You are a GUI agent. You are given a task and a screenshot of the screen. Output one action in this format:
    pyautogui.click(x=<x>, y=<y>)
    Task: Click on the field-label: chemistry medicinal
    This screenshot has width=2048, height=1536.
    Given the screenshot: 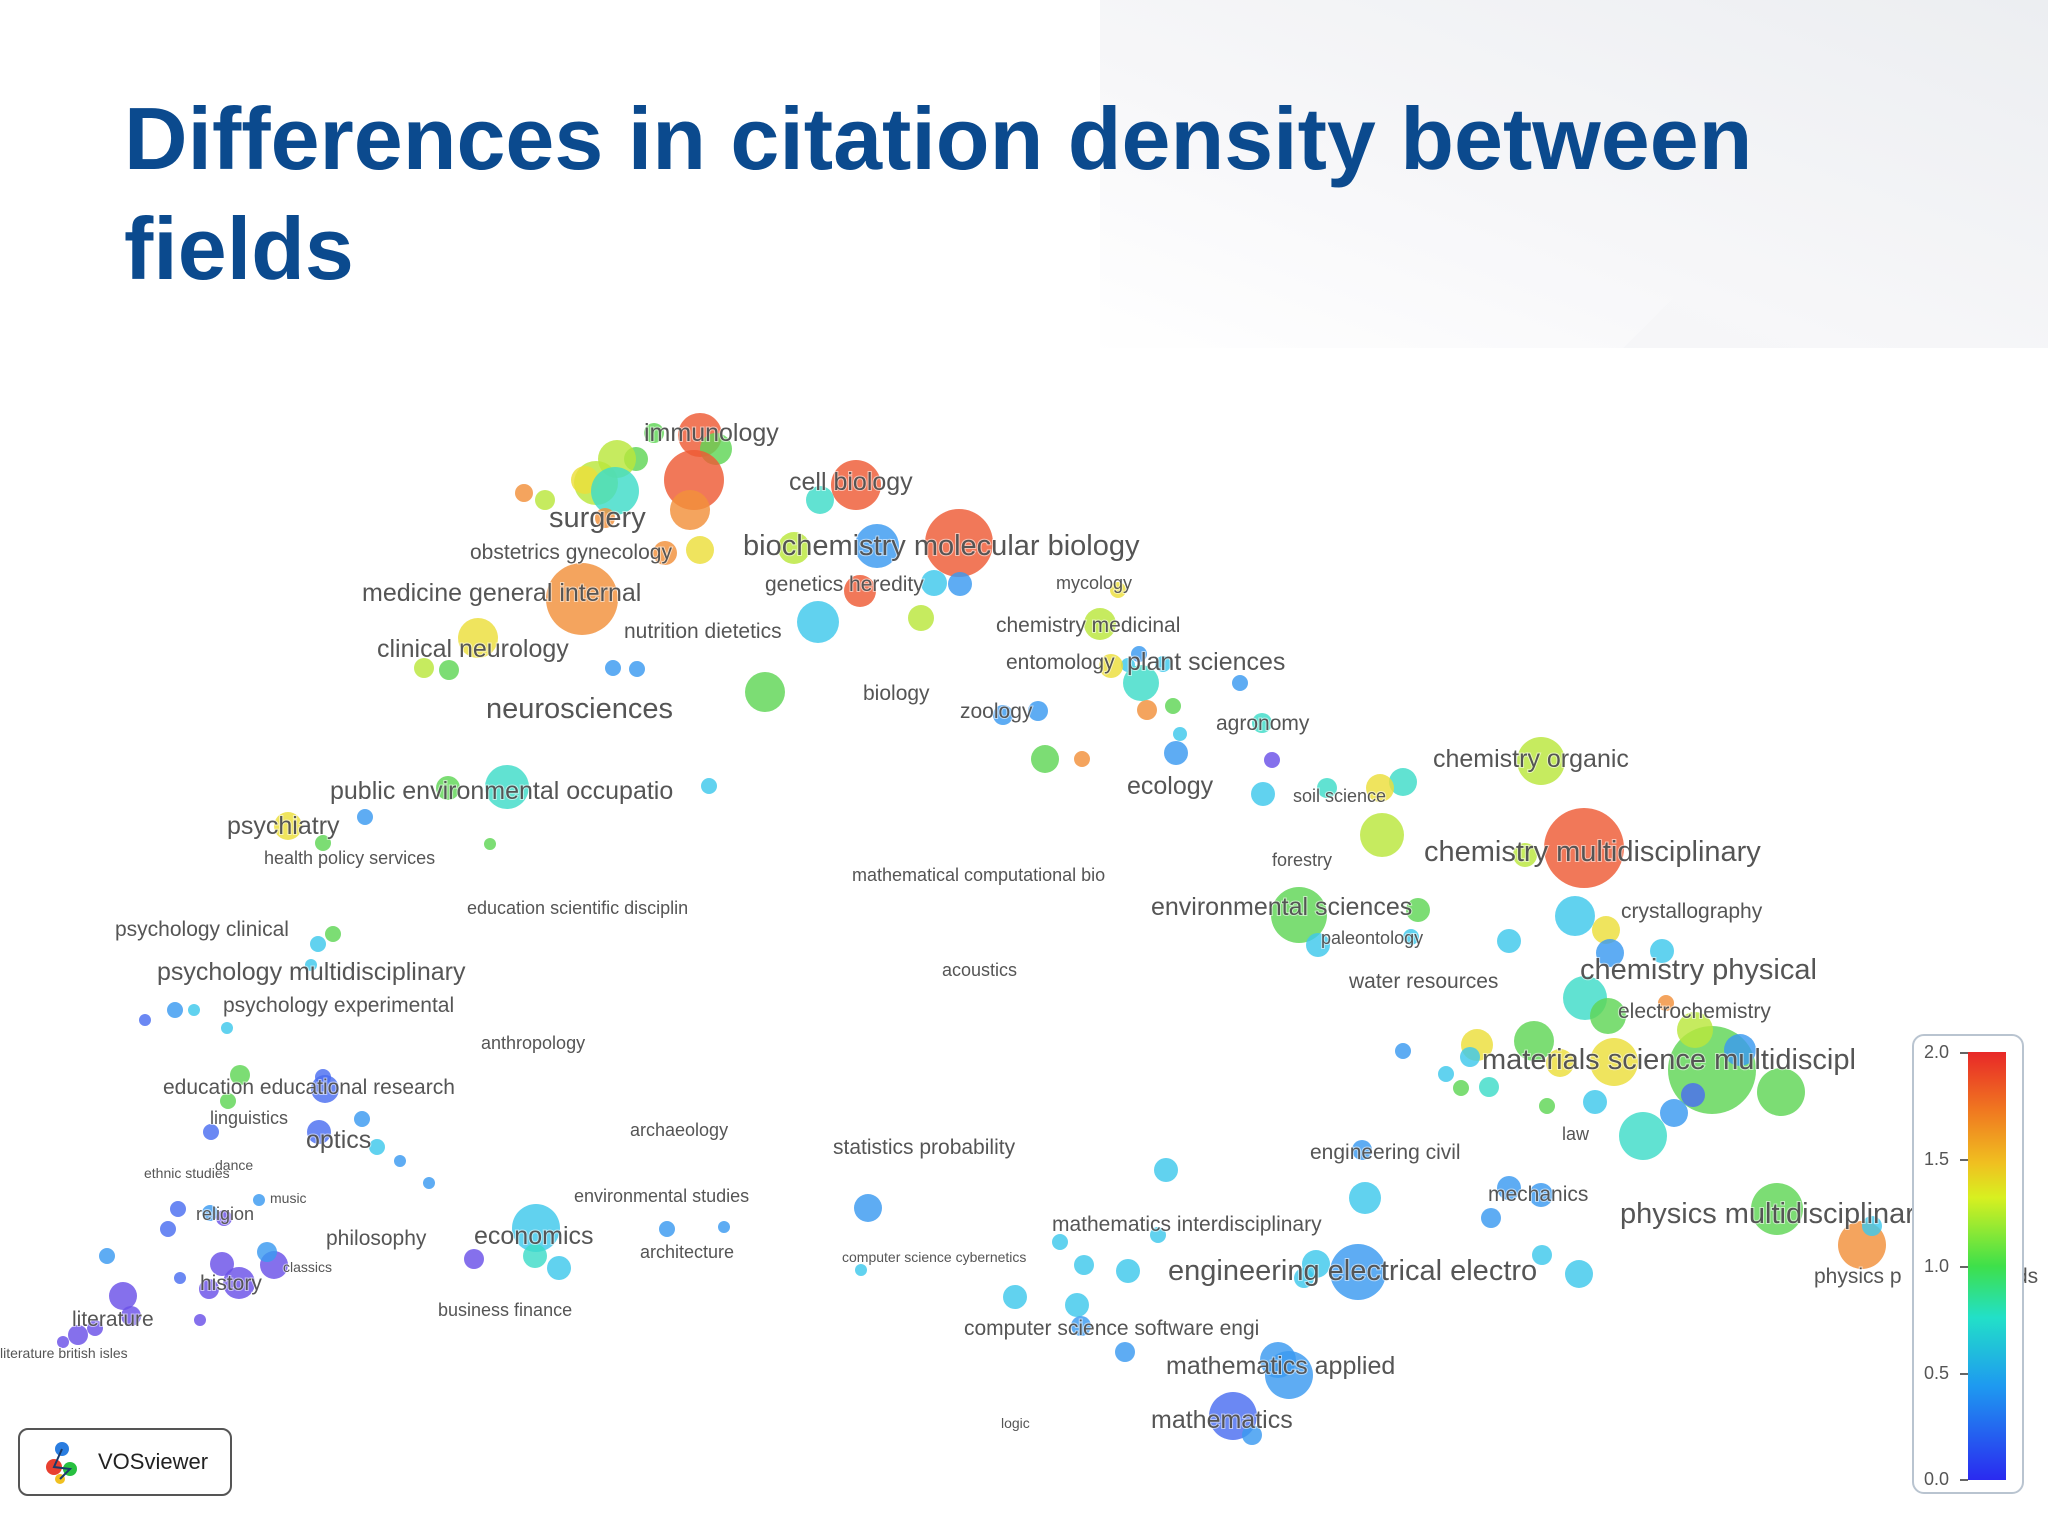 What is the action you would take?
    pyautogui.click(x=1088, y=625)
    